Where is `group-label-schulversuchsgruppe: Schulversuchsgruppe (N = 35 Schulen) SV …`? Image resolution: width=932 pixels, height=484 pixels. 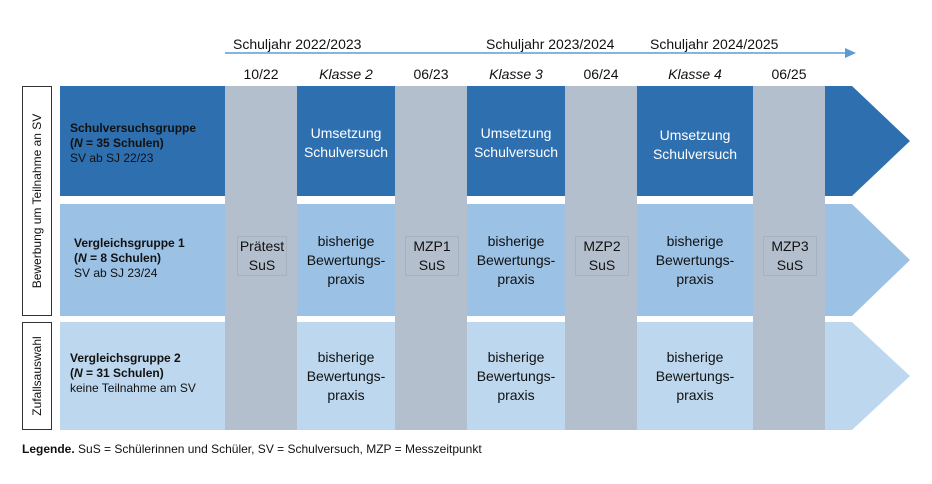 group-label-schulversuchsgruppe: Schulversuchsgruppe (N = 35 Schulen) SV … is located at coordinates (133, 143).